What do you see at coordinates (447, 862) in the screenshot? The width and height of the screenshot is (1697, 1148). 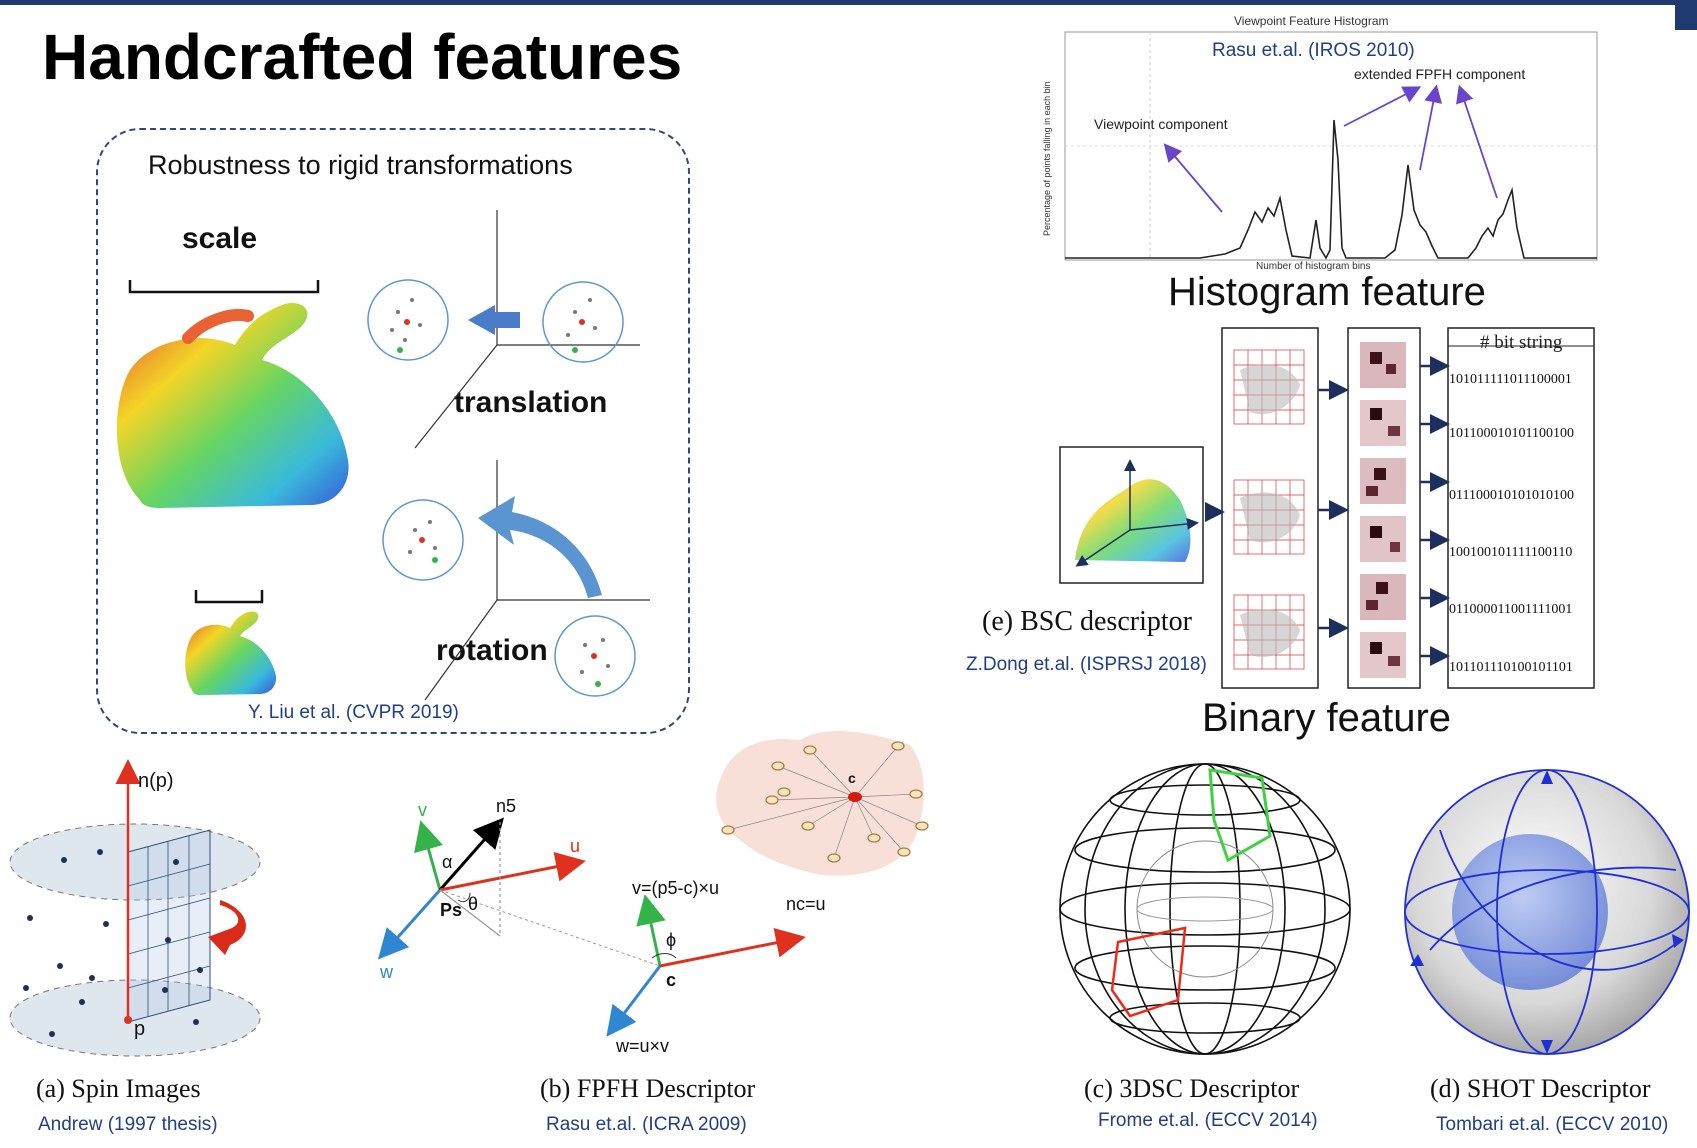 I see `fpfh-label-alpha: α` at bounding box center [447, 862].